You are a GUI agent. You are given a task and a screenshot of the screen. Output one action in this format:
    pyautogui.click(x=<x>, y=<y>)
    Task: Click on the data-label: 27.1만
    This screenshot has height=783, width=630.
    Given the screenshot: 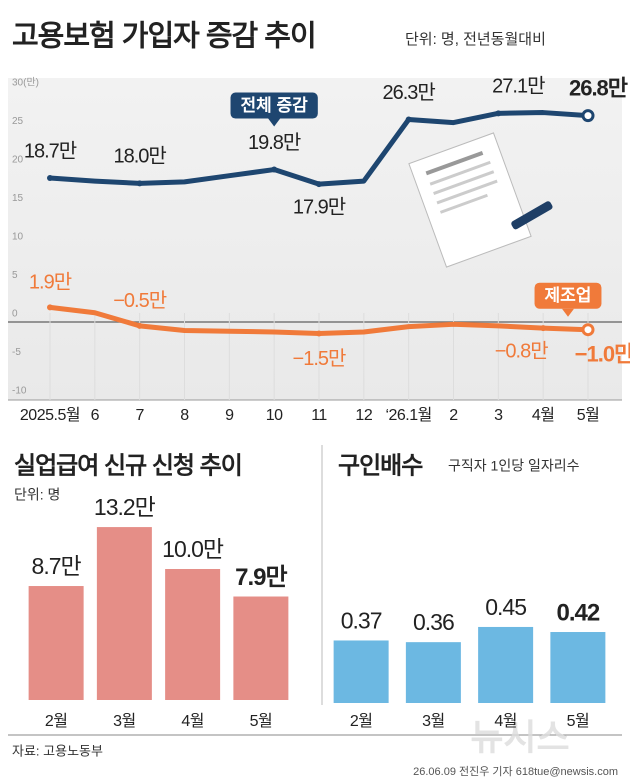 What is the action you would take?
    pyautogui.click(x=518, y=86)
    